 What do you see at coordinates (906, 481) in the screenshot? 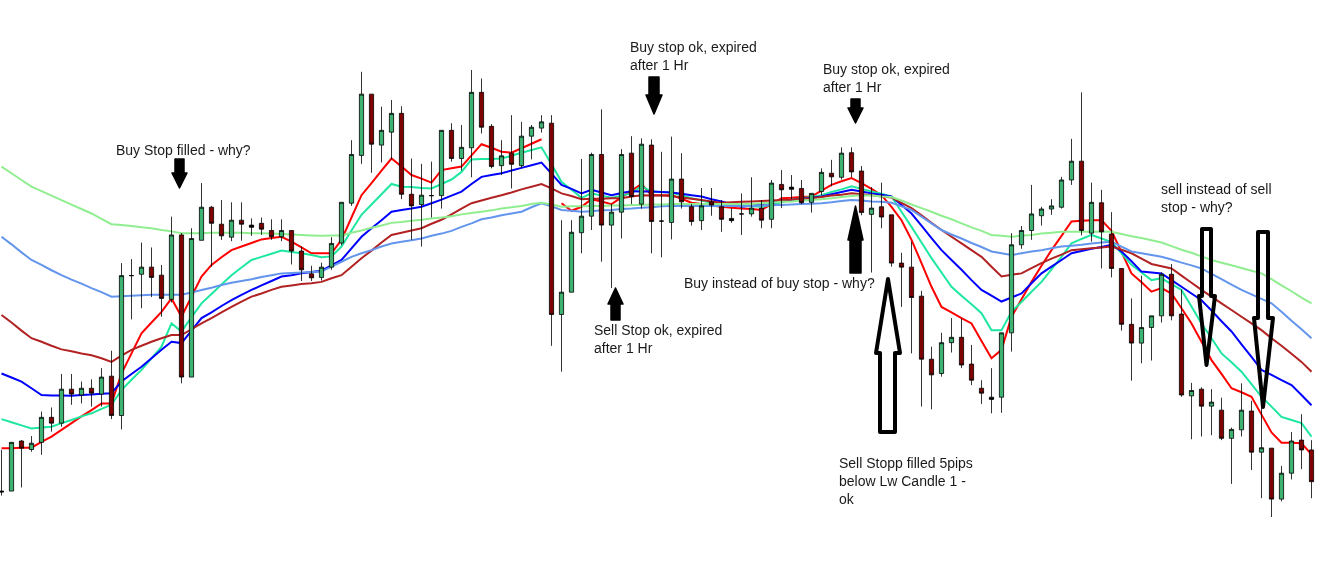
I see `annotation: Sell Stopp filled 5pips below Lw Candle 1 - ok` at bounding box center [906, 481].